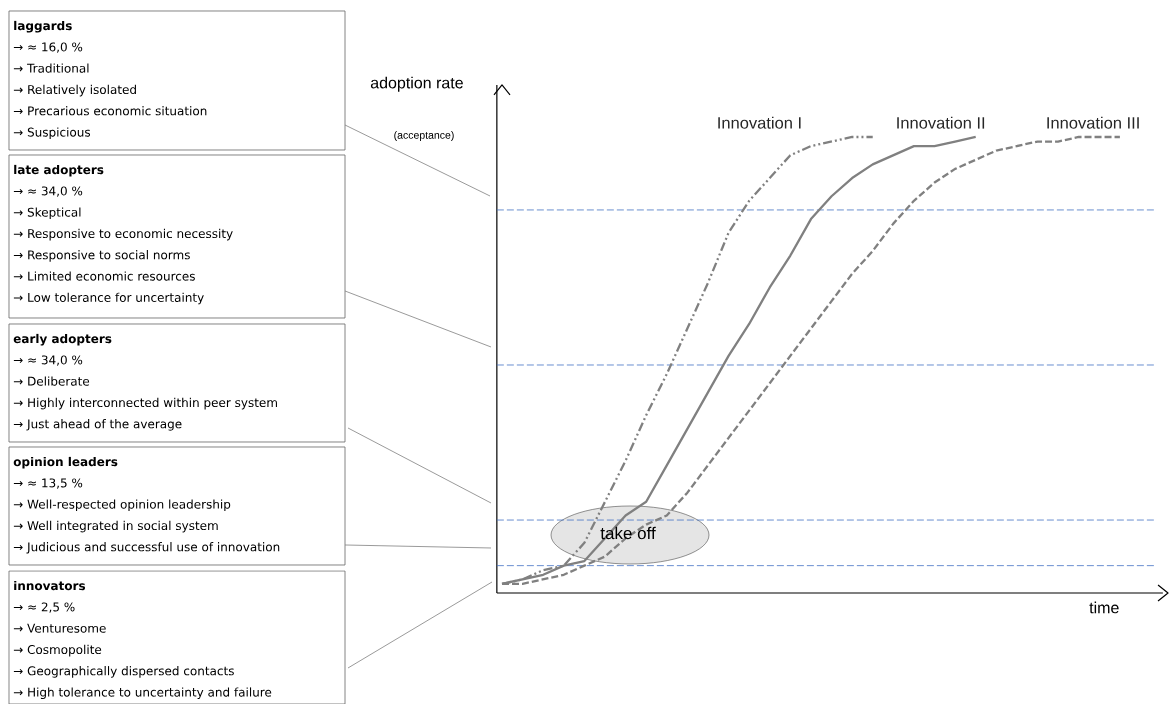  What do you see at coordinates (122, 505) in the screenshot?
I see `text: → Well-respected opinion leadership` at bounding box center [122, 505].